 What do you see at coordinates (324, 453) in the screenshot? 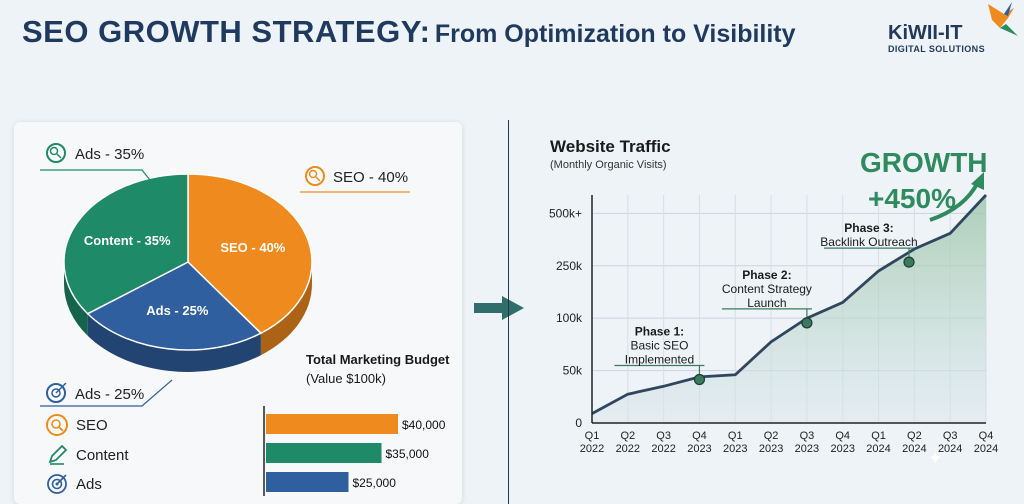
I see `bar-content` at bounding box center [324, 453].